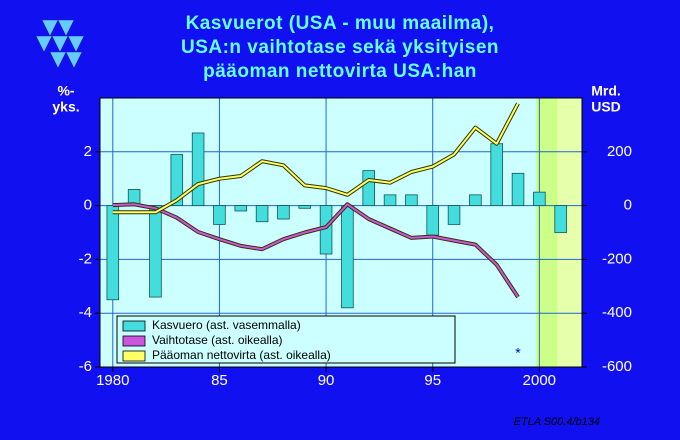  Describe the element at coordinates (112, 380) in the screenshot. I see `x-tick-label: 1980` at that location.